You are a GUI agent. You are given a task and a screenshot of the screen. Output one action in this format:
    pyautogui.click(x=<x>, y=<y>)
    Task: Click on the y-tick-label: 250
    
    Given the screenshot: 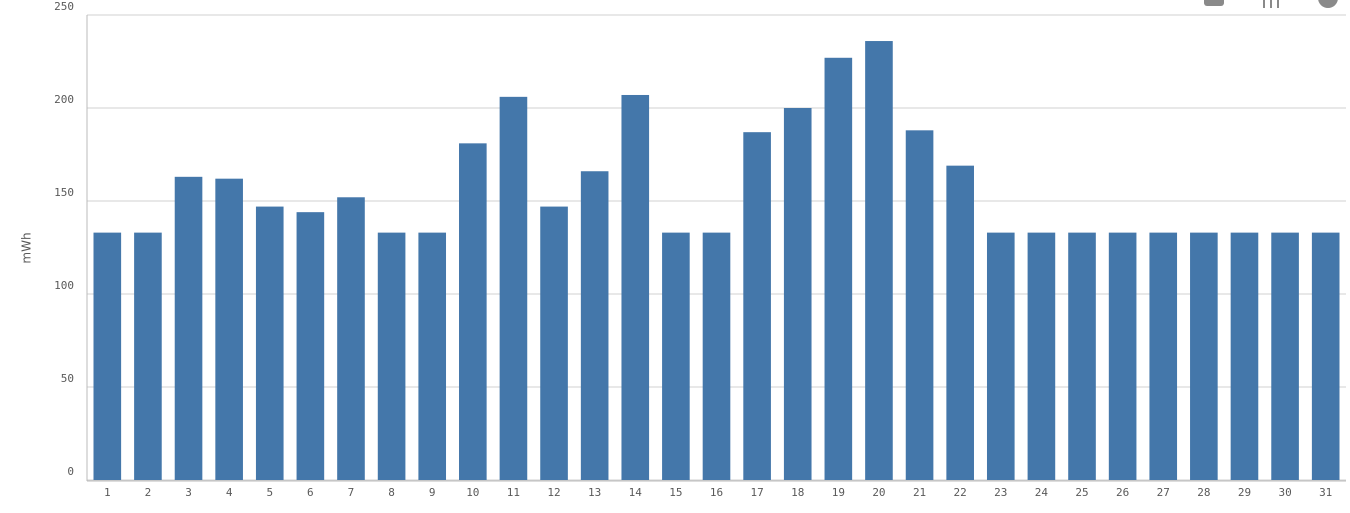 What is the action you would take?
    pyautogui.click(x=64, y=6)
    